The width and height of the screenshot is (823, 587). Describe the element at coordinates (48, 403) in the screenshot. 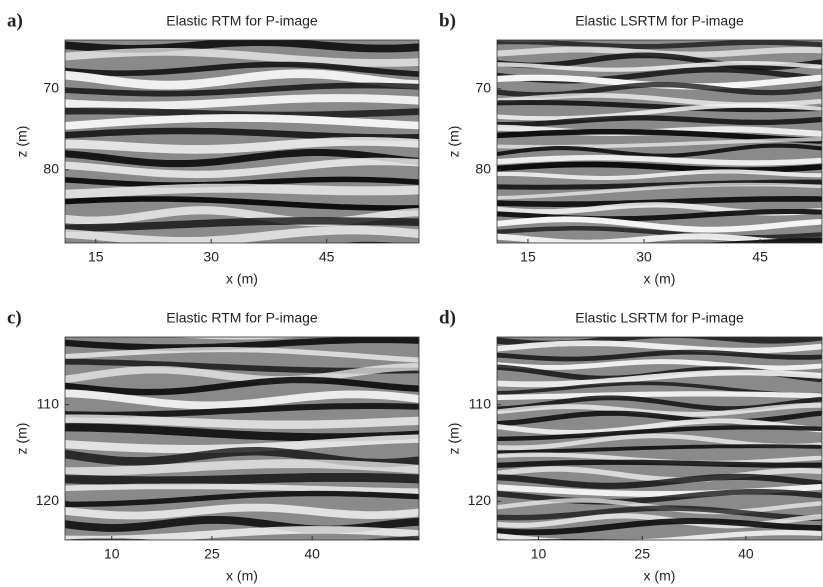

I see `y-tick-label: 110` at that location.